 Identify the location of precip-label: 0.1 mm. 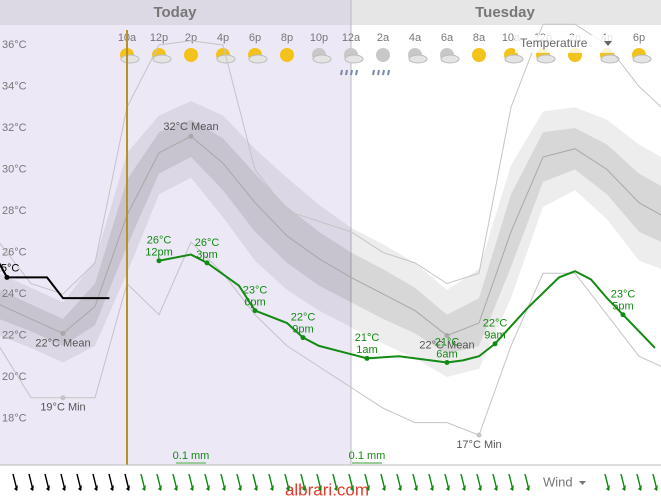
(191, 456).